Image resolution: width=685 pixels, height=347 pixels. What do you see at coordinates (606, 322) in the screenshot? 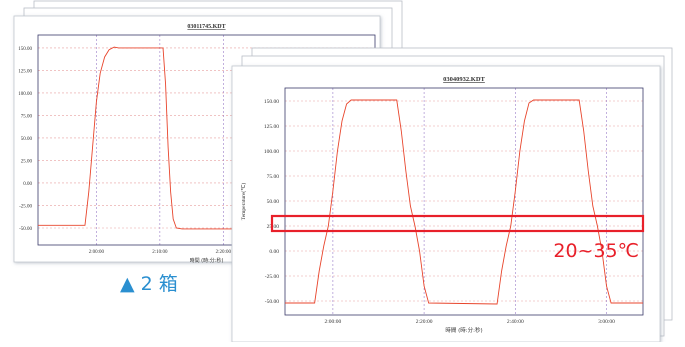
I see `x-tick-label: 3:00:00` at bounding box center [606, 322].